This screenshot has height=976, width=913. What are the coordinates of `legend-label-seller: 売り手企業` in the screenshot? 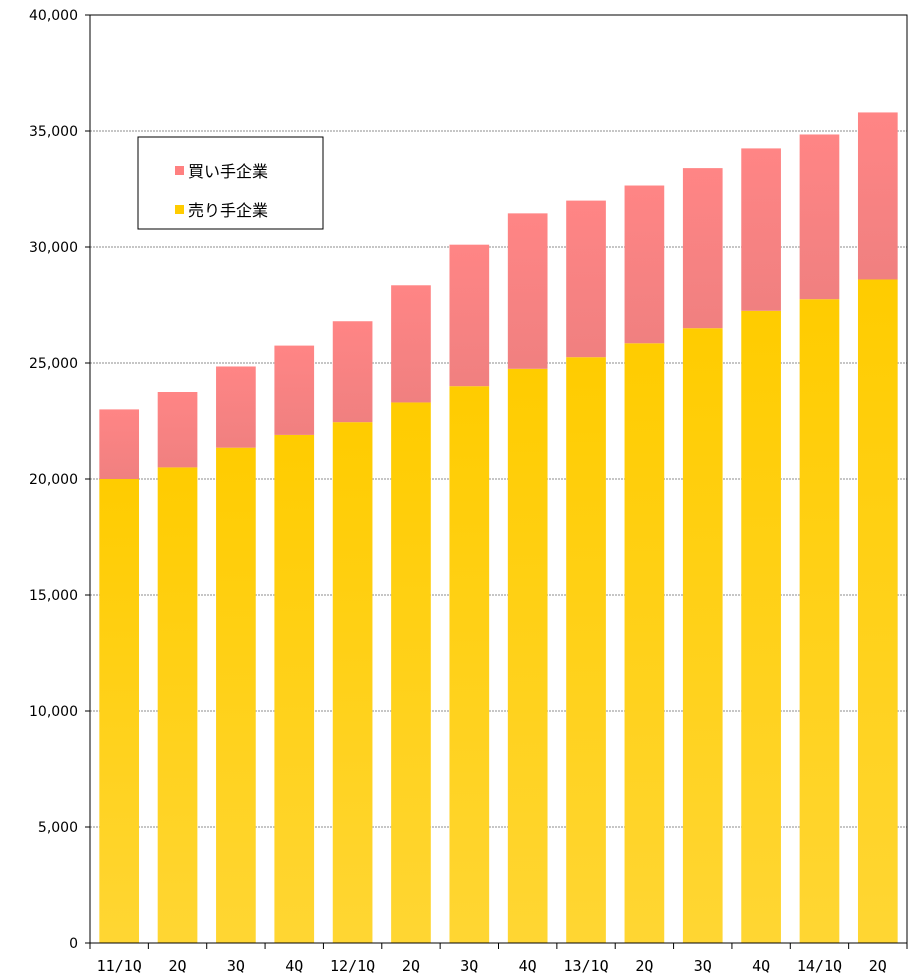 It's located at (228, 210).